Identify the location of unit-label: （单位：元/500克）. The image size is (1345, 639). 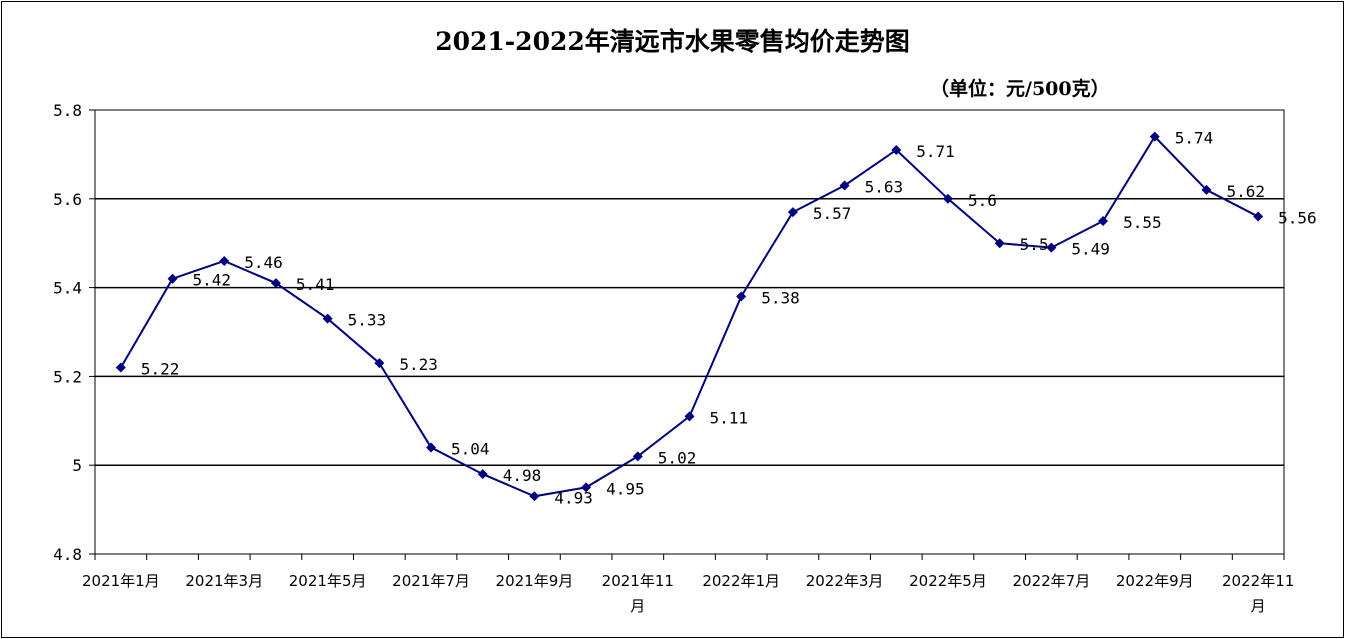
(1020, 89).